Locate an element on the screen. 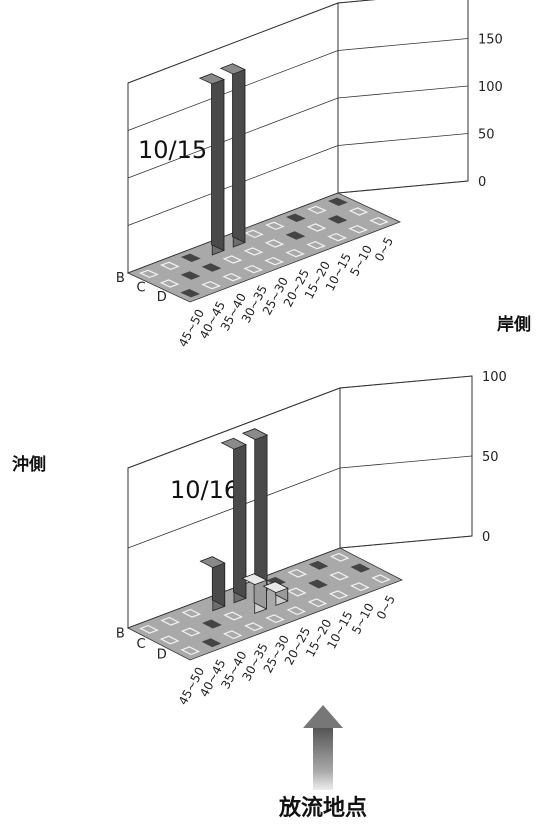  shore-side-label: 岸側 is located at coordinates (514, 324).